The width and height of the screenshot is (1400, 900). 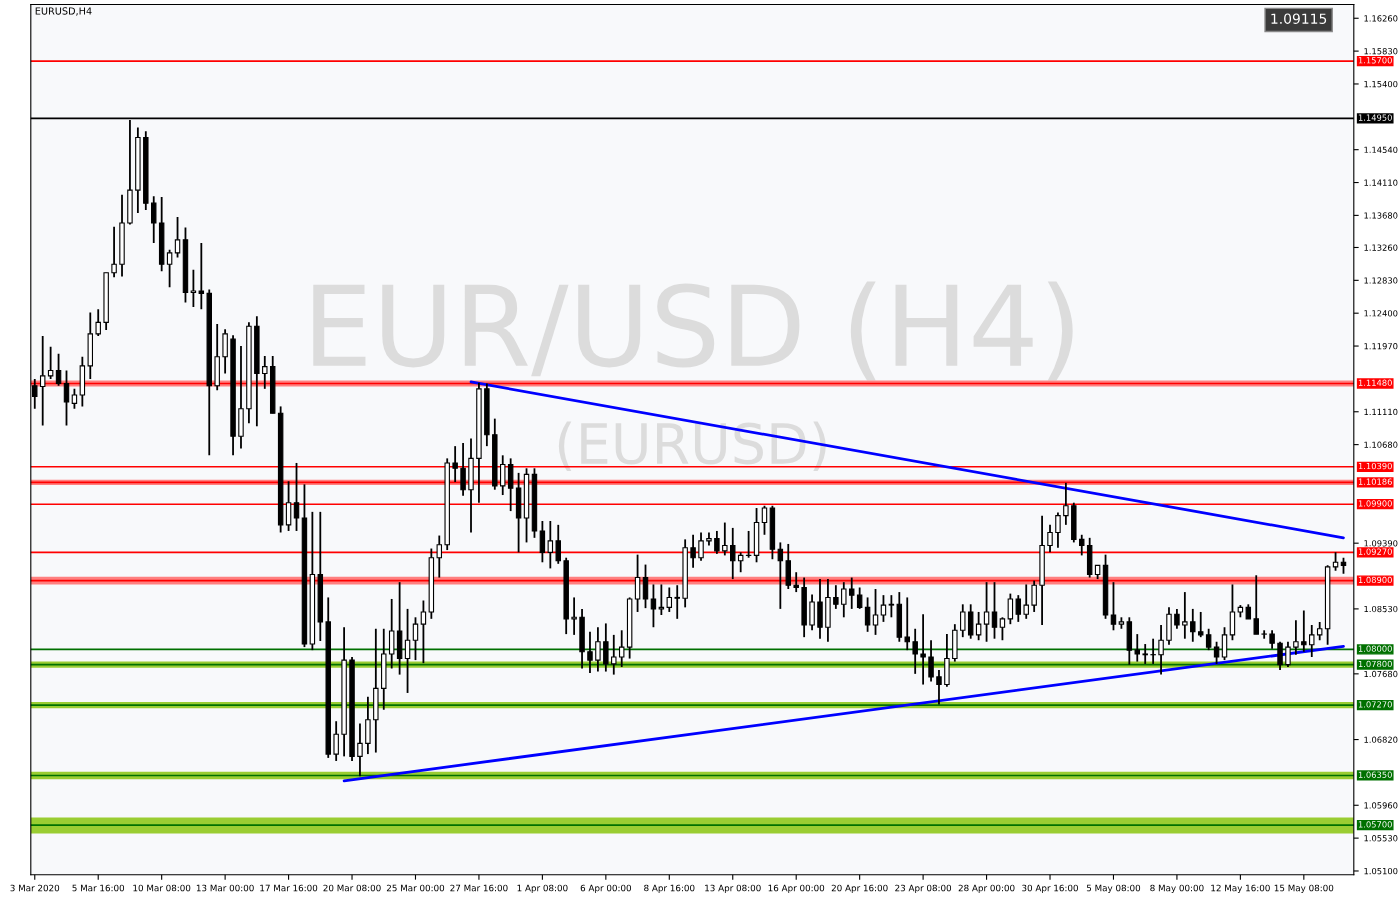 I want to click on x-tick-label: 8 Apr 16:00, so click(x=669, y=888).